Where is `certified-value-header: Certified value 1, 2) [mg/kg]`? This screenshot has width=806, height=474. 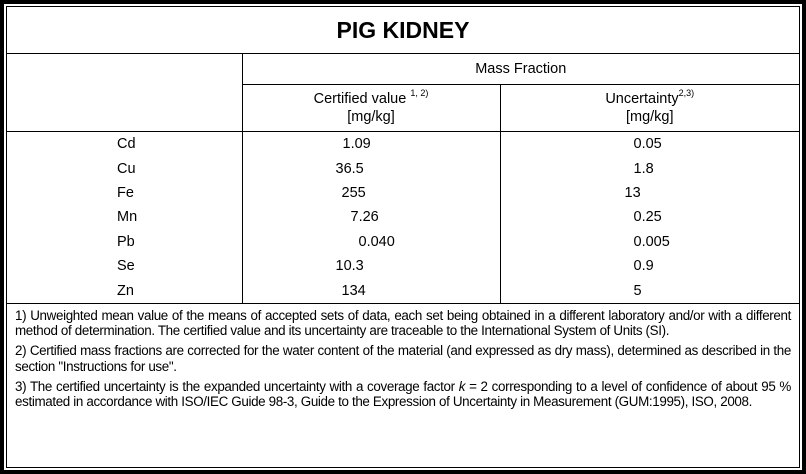
certified-value-header: Certified value 1, 2) [mg/kg] is located at coordinates (371, 108).